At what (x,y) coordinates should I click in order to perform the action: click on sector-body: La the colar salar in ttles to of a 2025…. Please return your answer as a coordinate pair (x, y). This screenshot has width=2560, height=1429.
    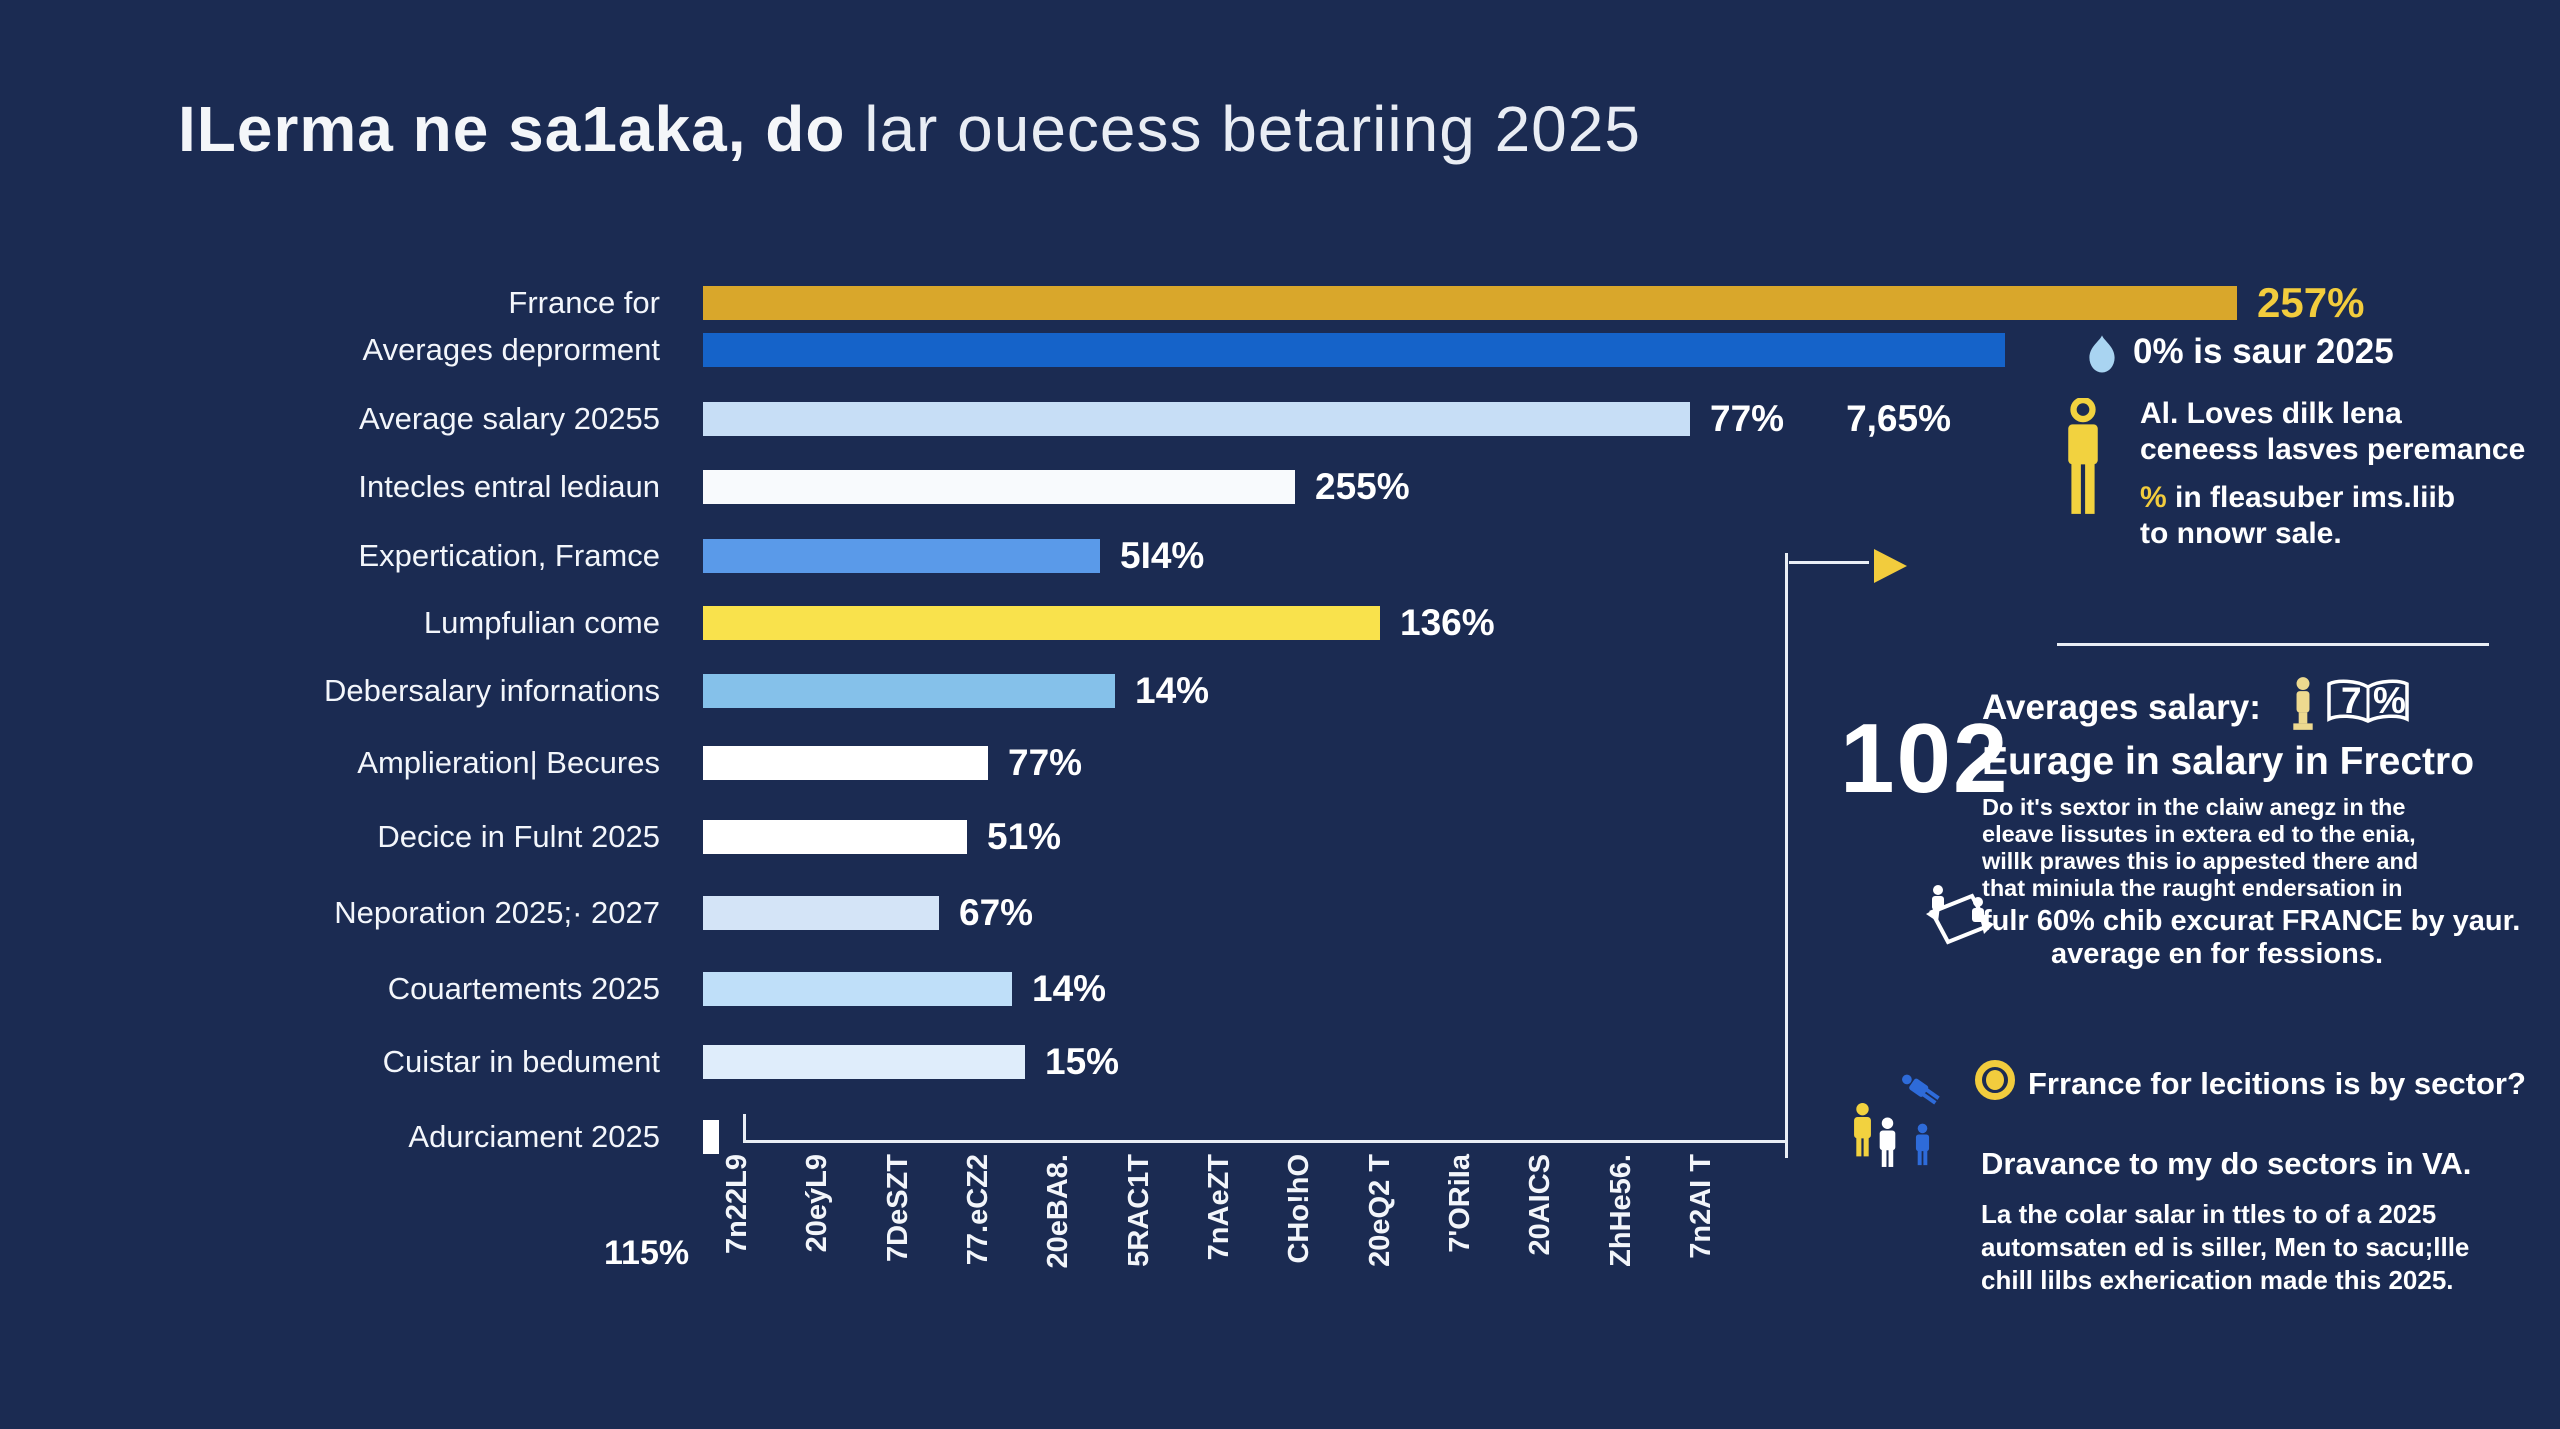
    Looking at the image, I should click on (2225, 1247).